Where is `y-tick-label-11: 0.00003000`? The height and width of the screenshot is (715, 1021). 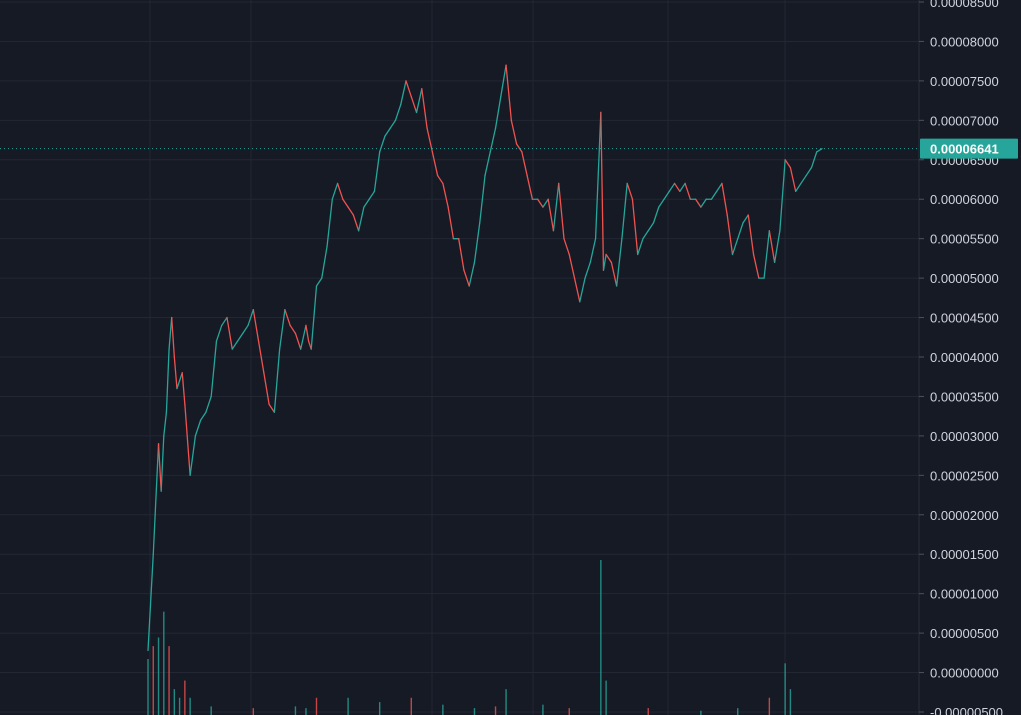
y-tick-label-11: 0.00003000 is located at coordinates (964, 436).